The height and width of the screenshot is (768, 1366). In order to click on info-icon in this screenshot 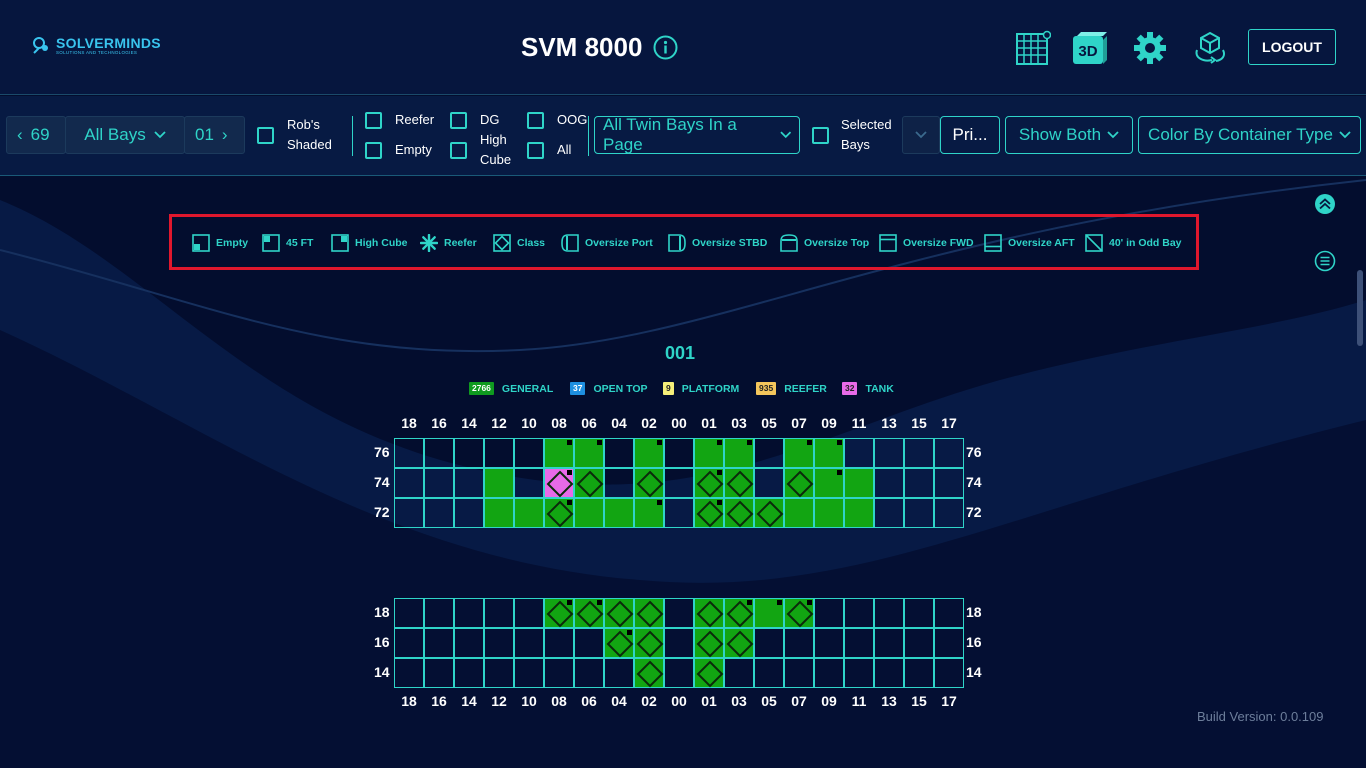, I will do `click(665, 47)`.